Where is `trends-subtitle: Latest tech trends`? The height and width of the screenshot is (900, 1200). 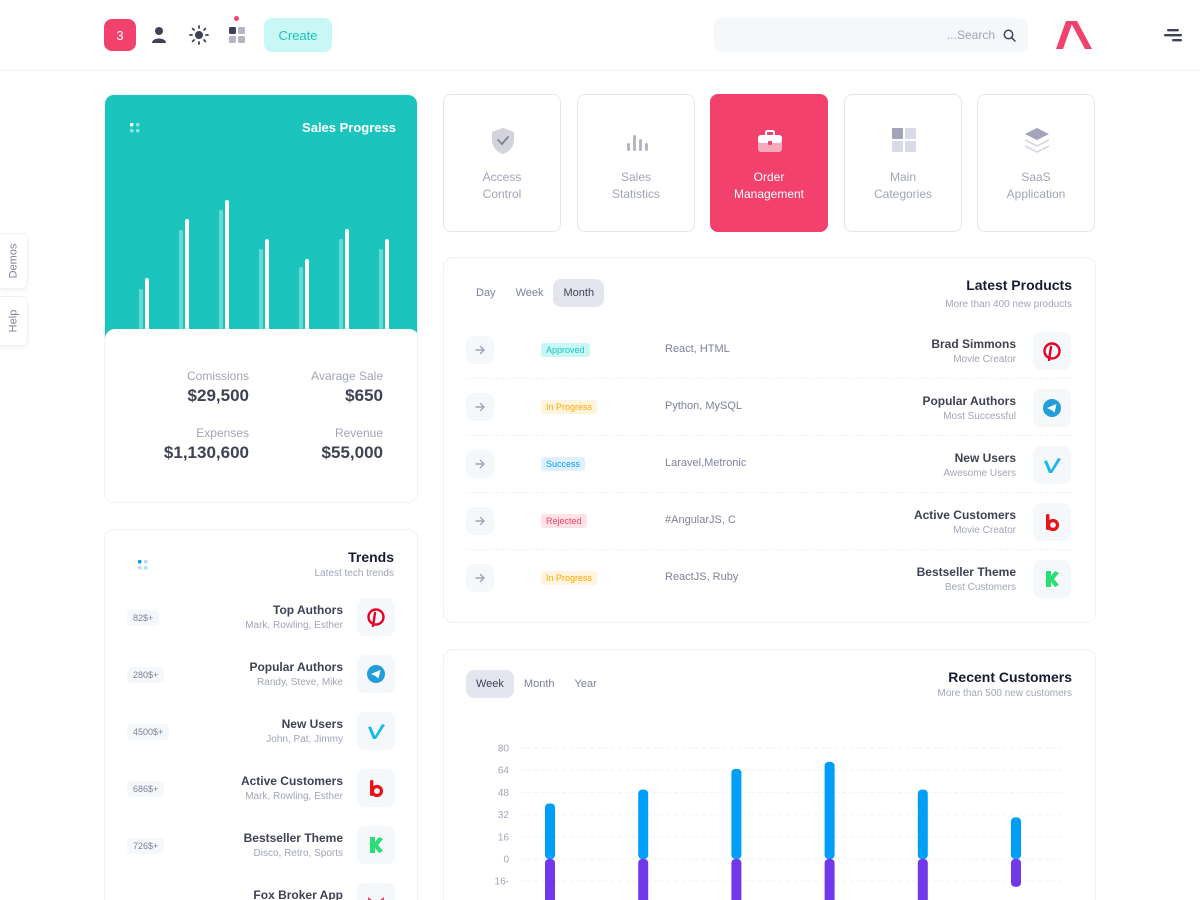 trends-subtitle: Latest tech trends is located at coordinates (354, 573).